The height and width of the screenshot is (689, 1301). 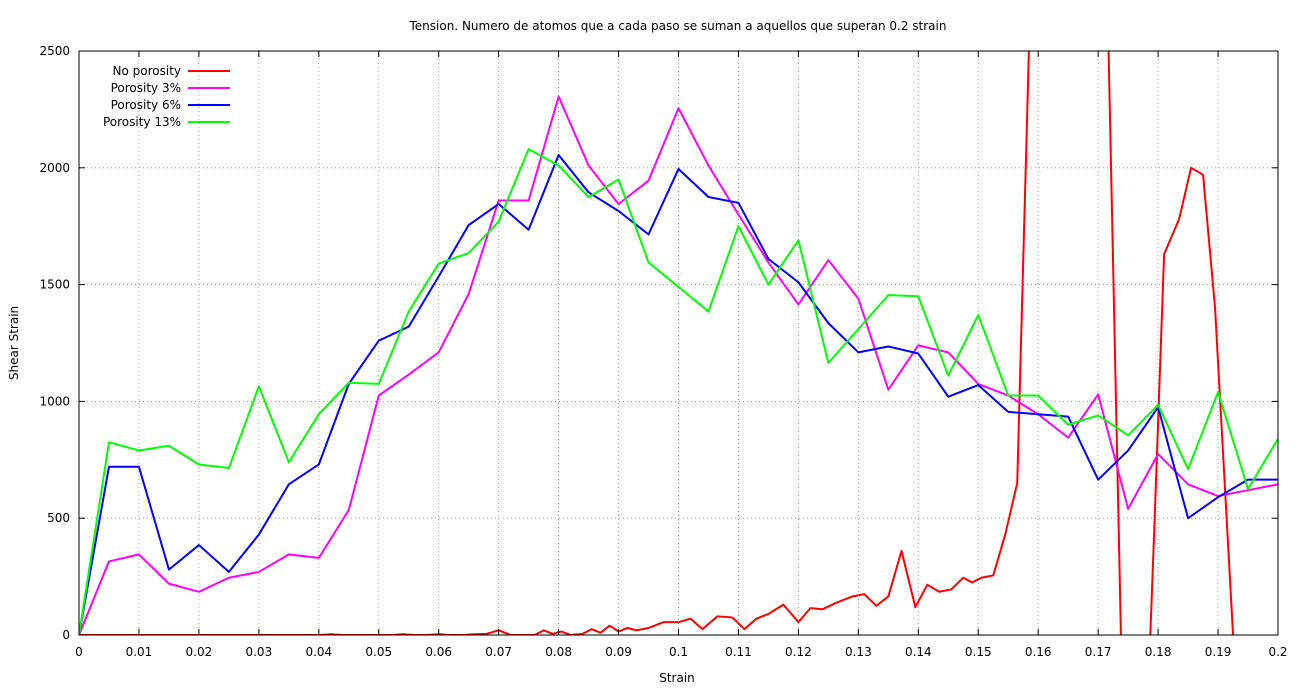 I want to click on legend-label: Porosity 6%, so click(x=146, y=105).